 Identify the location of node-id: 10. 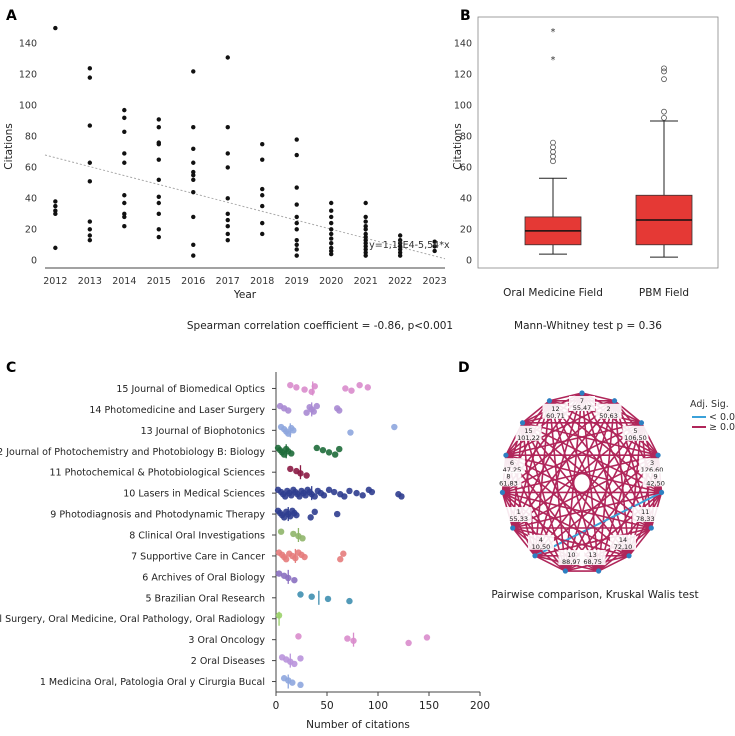
(571, 555).